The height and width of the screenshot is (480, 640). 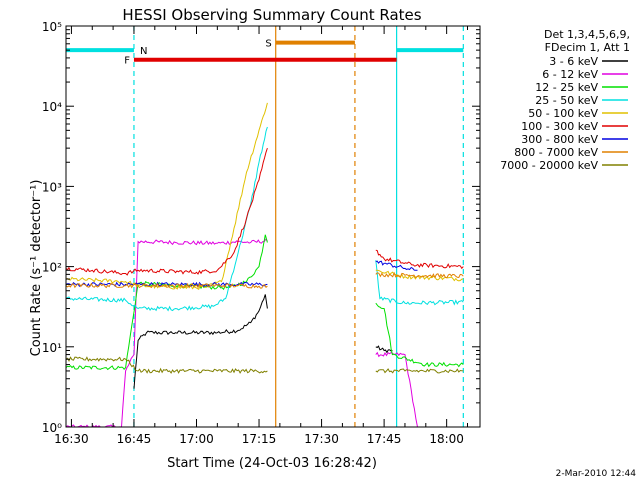 I want to click on y-tick-label-3: 10³, so click(x=52, y=187).